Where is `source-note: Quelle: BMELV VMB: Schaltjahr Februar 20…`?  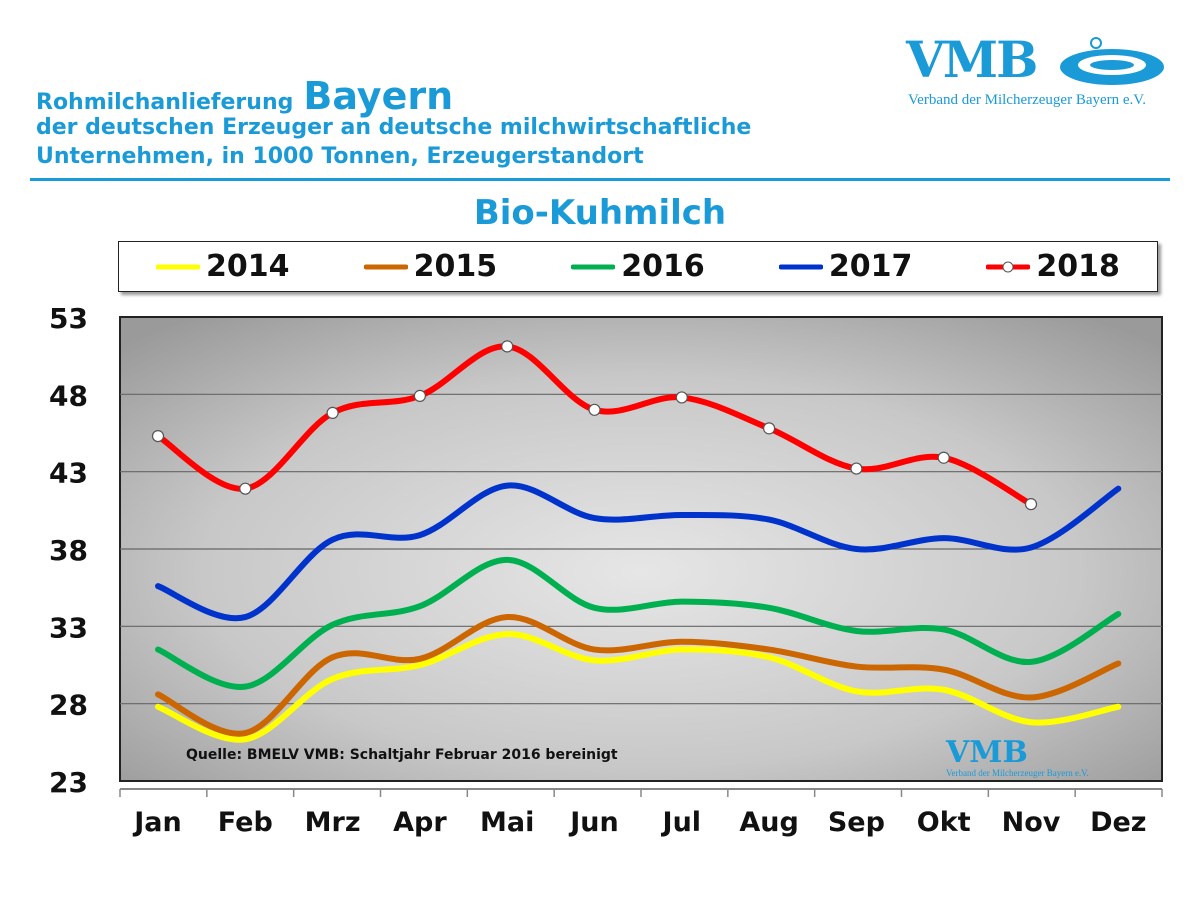 source-note: Quelle: BMELV VMB: Schaltjahr Februar 20… is located at coordinates (402, 755).